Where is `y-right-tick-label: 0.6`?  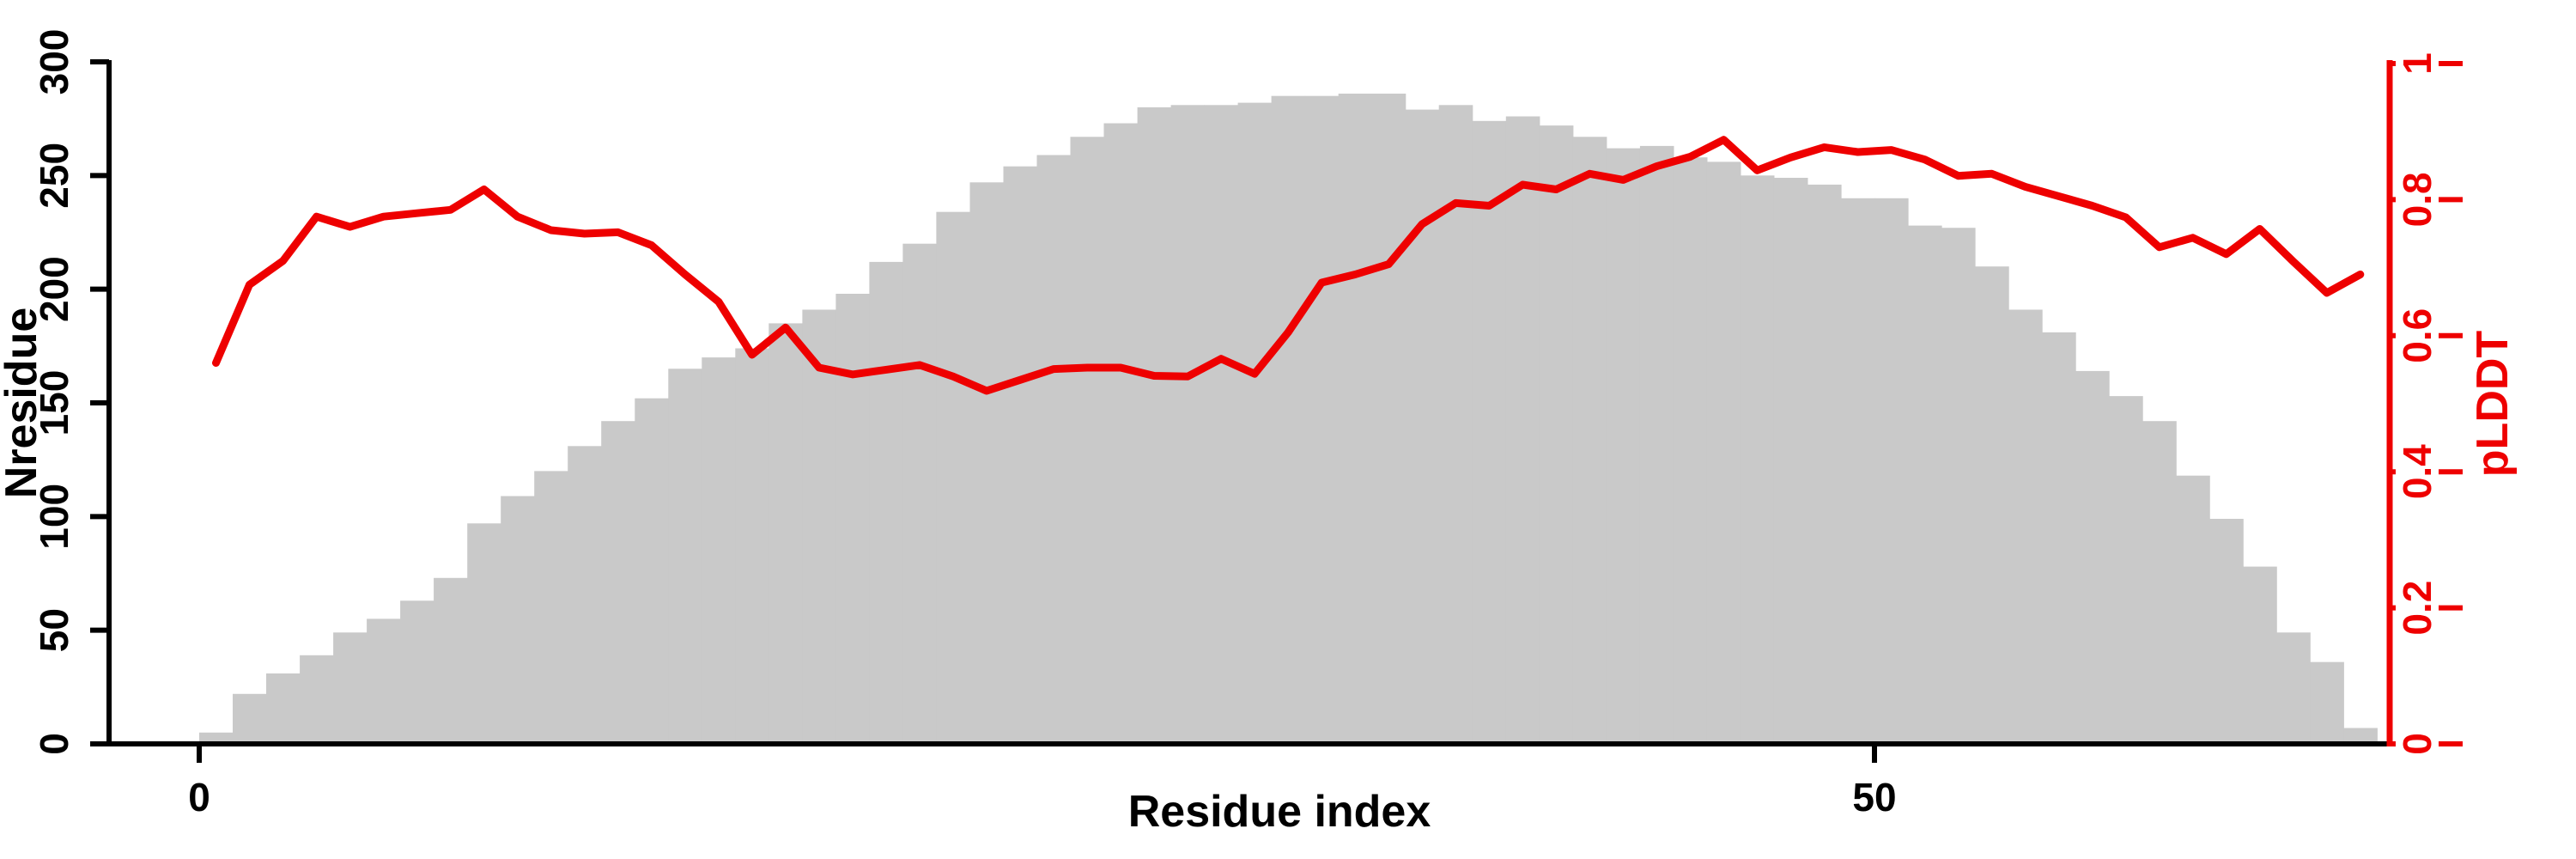
y-right-tick-label: 0.6 is located at coordinates (2417, 336).